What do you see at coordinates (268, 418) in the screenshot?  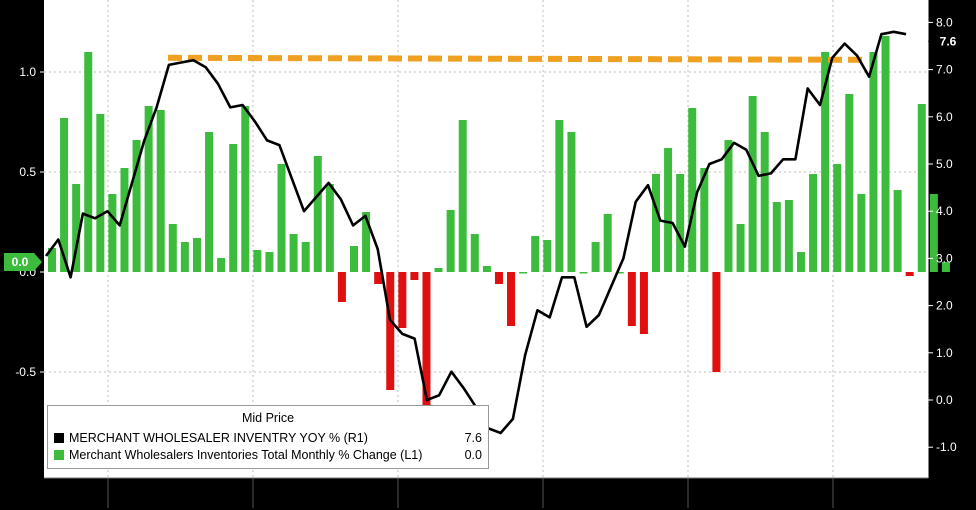 I see `legend-title: Mid Price` at bounding box center [268, 418].